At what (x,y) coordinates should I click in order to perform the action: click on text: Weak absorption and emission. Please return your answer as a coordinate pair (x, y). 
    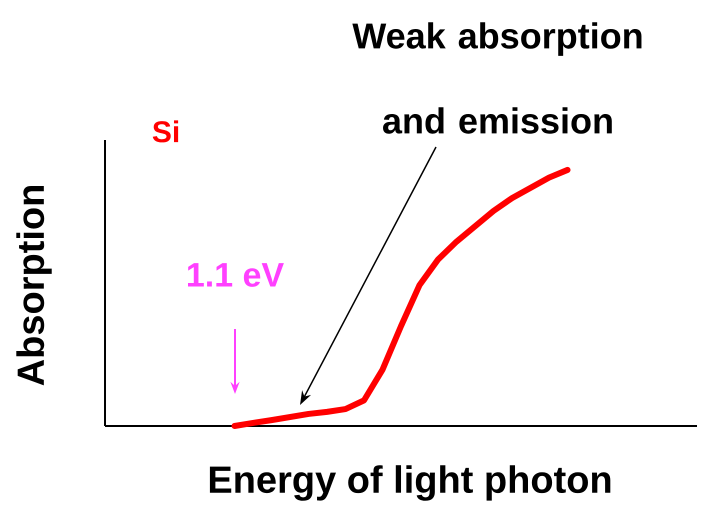
    Looking at the image, I should click on (497, 78).